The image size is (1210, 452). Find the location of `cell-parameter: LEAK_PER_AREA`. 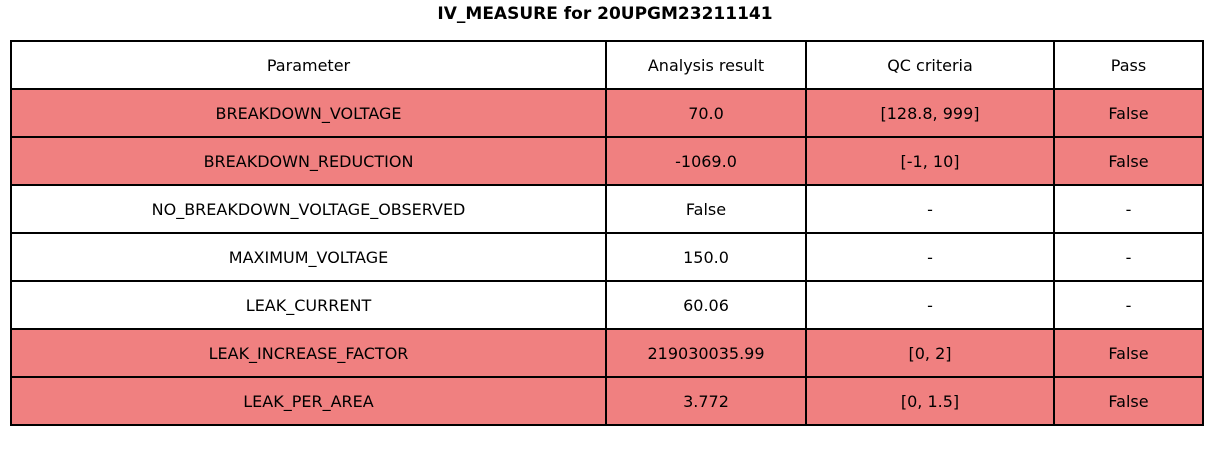

cell-parameter: LEAK_PER_AREA is located at coordinates (308, 401).